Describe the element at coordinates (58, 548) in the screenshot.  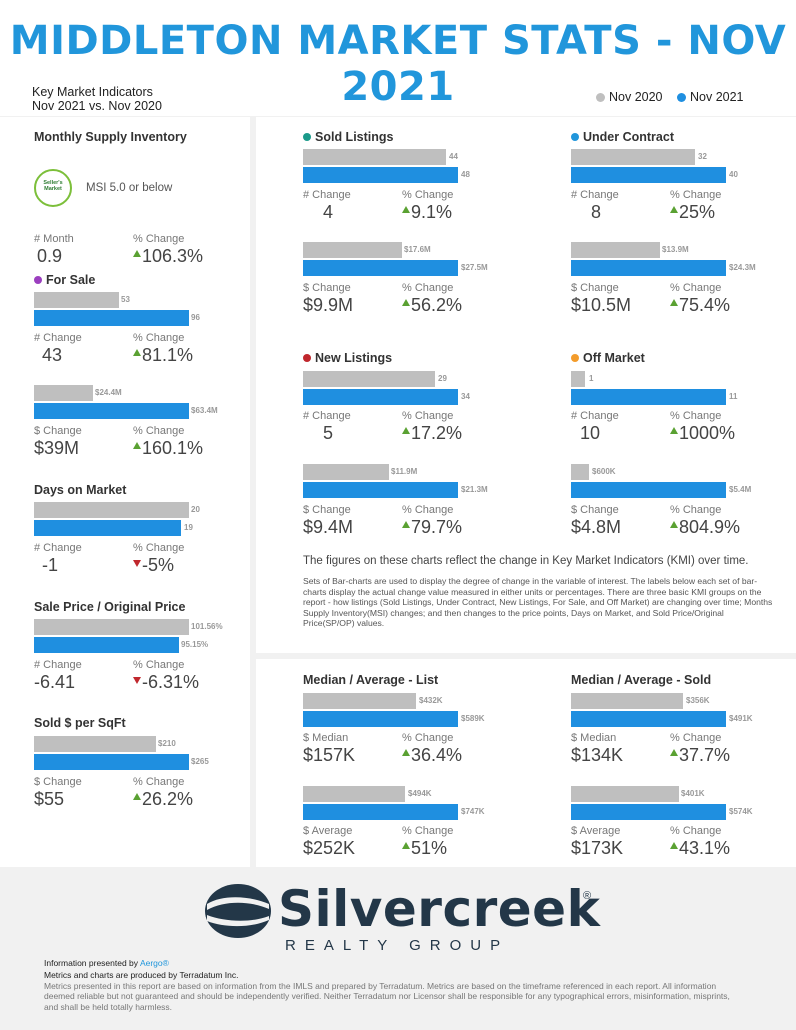
I see `dom-label-1: # Change` at that location.